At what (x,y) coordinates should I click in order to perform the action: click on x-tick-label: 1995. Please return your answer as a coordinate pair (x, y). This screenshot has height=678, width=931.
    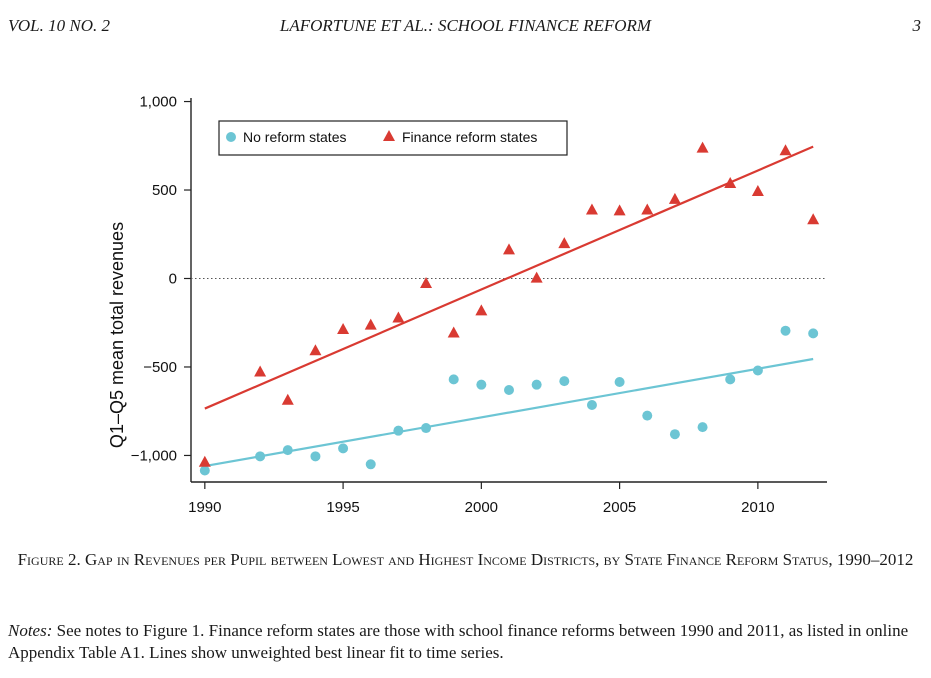
    Looking at the image, I should click on (342, 507).